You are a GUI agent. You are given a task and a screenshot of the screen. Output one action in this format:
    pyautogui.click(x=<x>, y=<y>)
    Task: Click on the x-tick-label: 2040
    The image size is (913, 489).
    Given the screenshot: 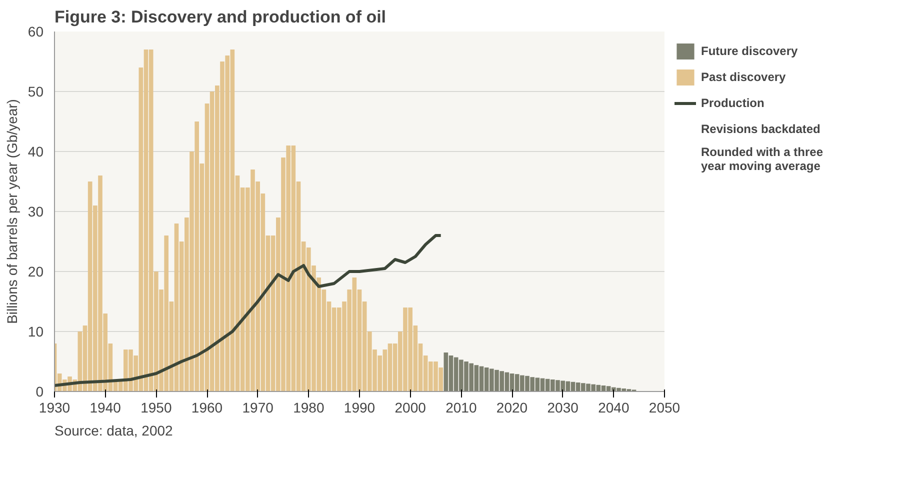 What is the action you would take?
    pyautogui.click(x=614, y=408)
    